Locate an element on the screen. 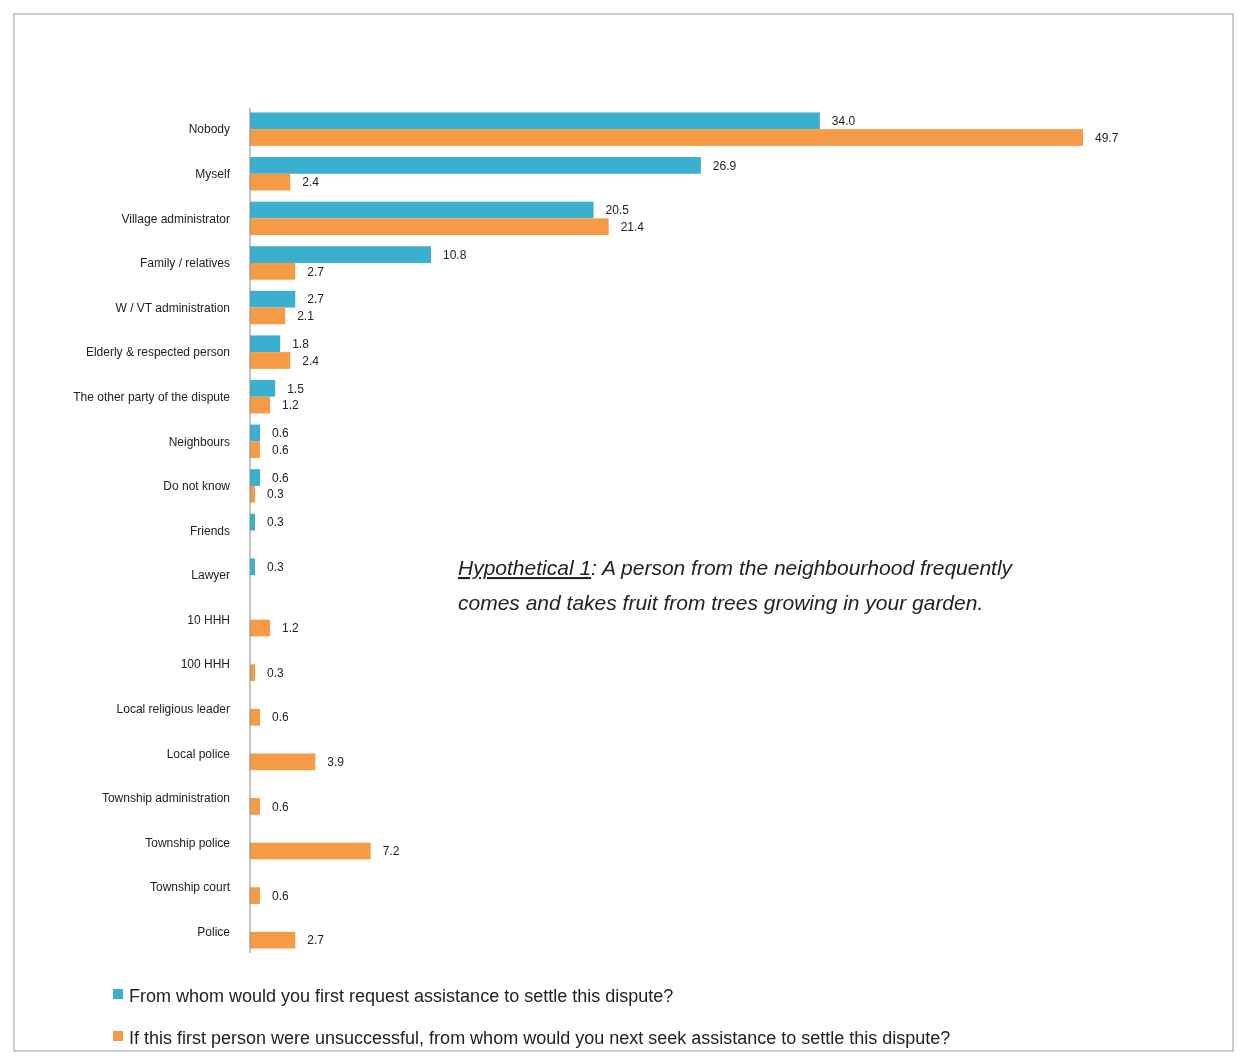 Image resolution: width=1243 pixels, height=1061 pixels. annotation: Hypothetical 1: A person from the neighbourhood frequently comes and takes fruit from trees growing in your garden. is located at coordinates (736, 585).